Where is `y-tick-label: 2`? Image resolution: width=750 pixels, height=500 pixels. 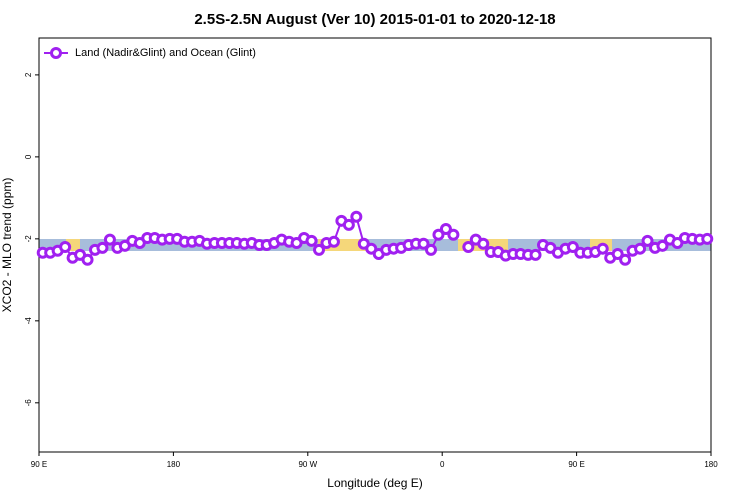 y-tick-label: 2 is located at coordinates (28, 74).